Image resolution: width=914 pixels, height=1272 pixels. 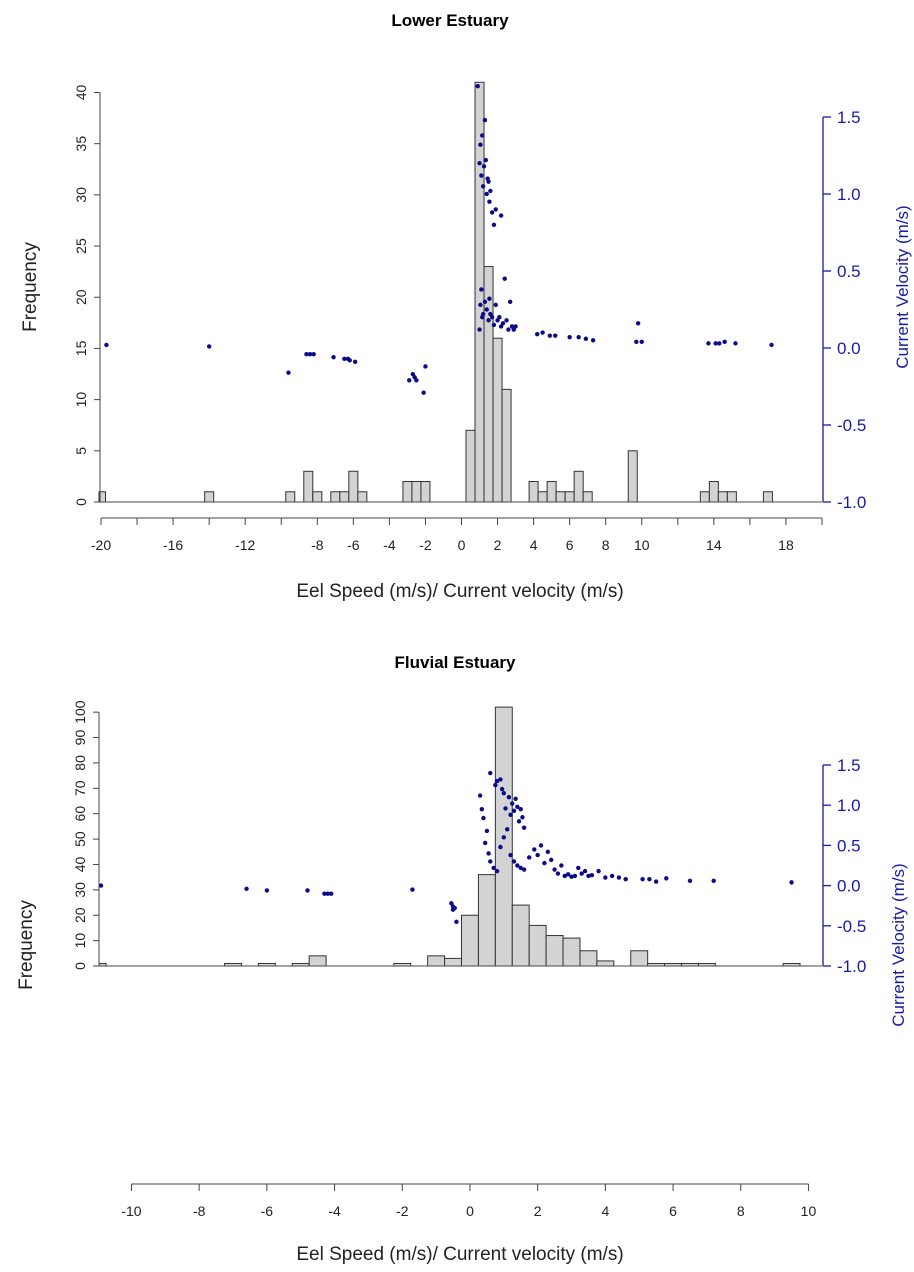 What do you see at coordinates (844, 866) in the screenshot?
I see `fluvial-estuary-y2-axis: -1.0 -0.5 0.0 0.5 1.0 1.5` at bounding box center [844, 866].